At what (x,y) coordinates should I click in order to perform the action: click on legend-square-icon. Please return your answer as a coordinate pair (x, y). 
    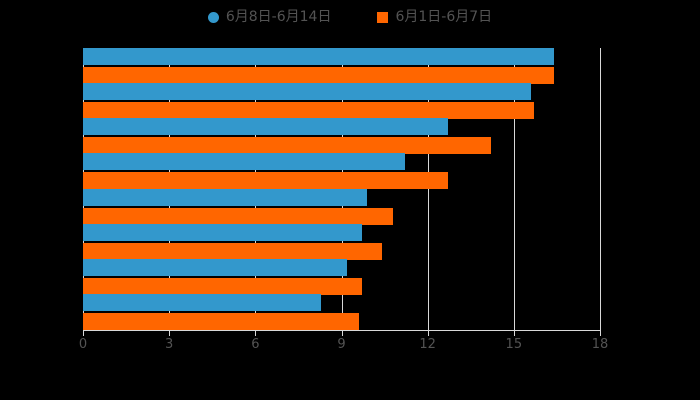
    Looking at the image, I should click on (383, 17).